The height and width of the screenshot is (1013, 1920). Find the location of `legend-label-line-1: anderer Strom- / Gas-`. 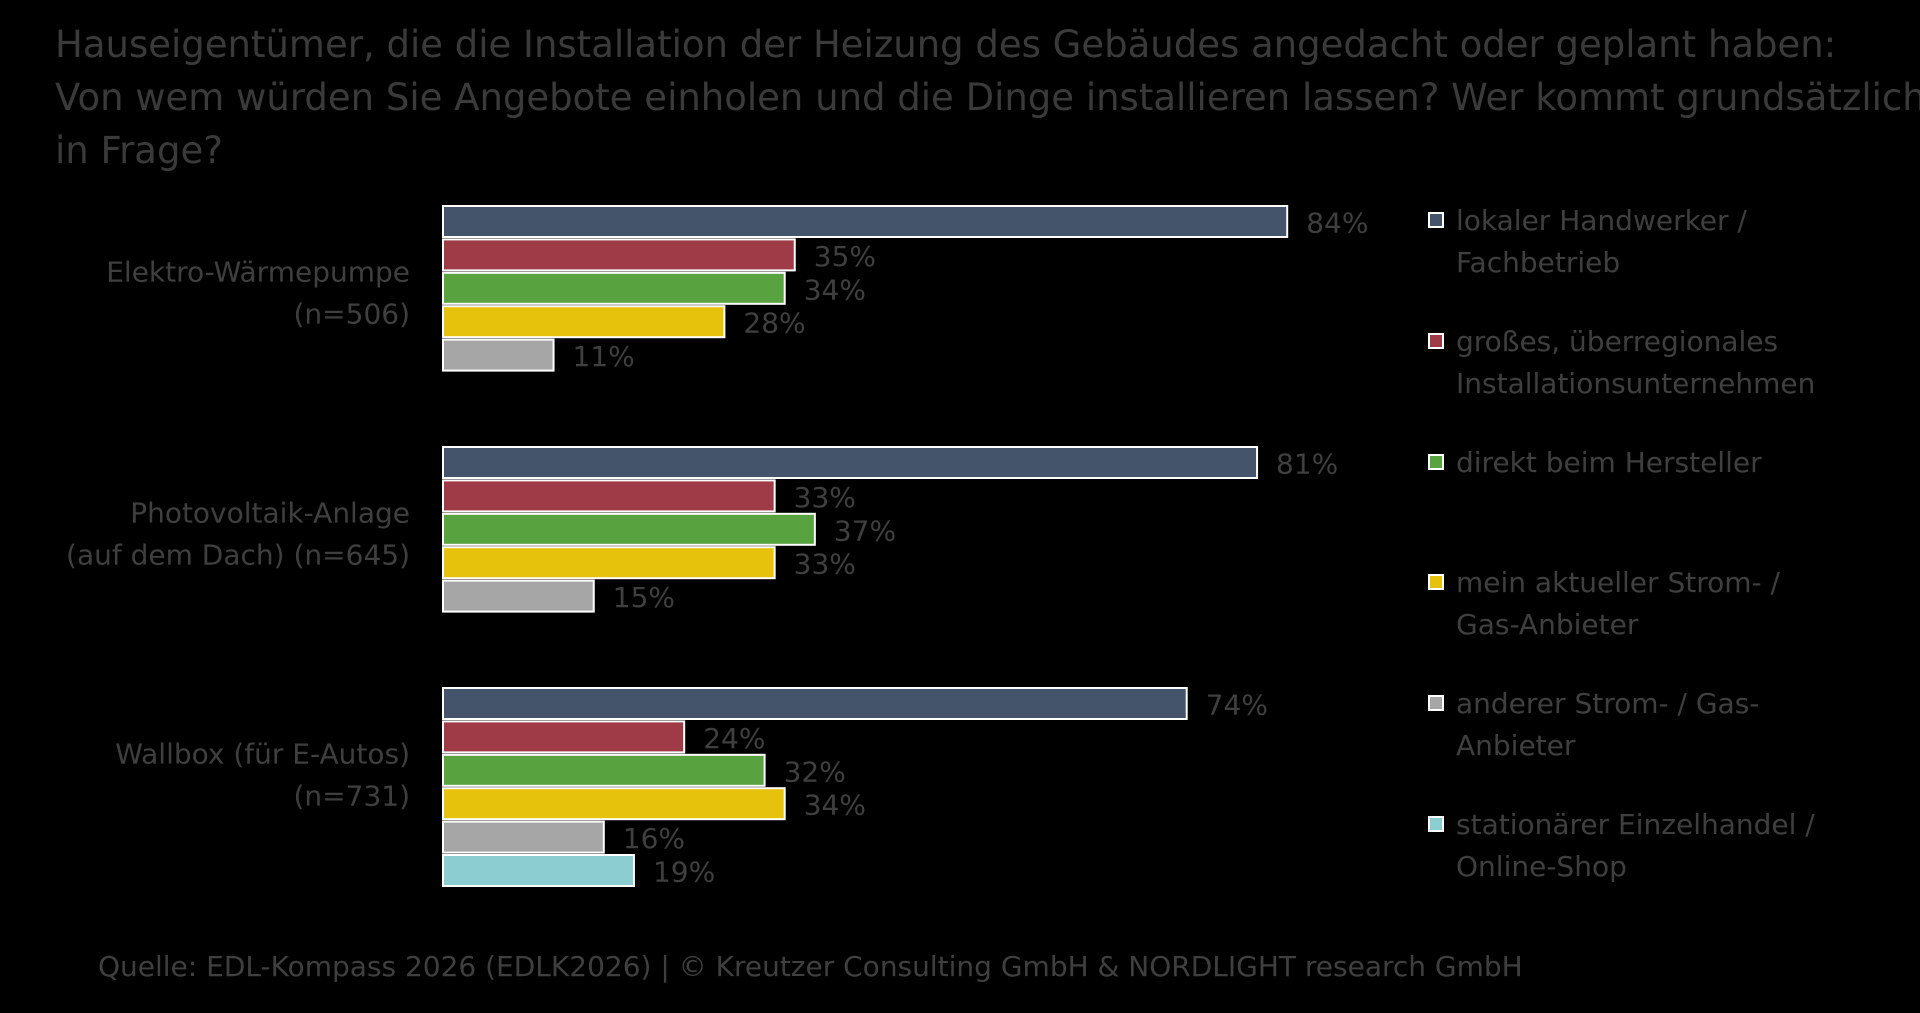

legend-label-line-1: anderer Strom- / Gas- is located at coordinates (1608, 703).